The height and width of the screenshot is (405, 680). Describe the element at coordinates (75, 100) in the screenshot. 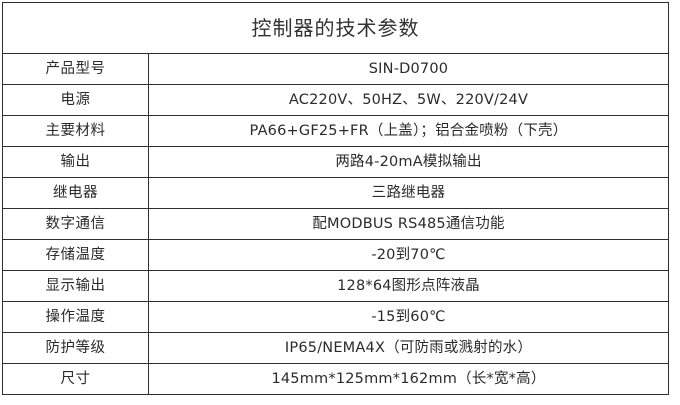

I see `spec-label-cell: 电源` at that location.